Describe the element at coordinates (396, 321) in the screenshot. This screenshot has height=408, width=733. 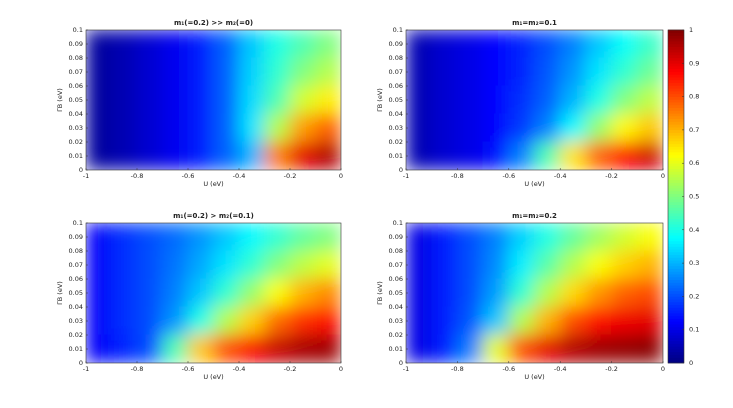
I see `y-tick-label: 0.03` at that location.